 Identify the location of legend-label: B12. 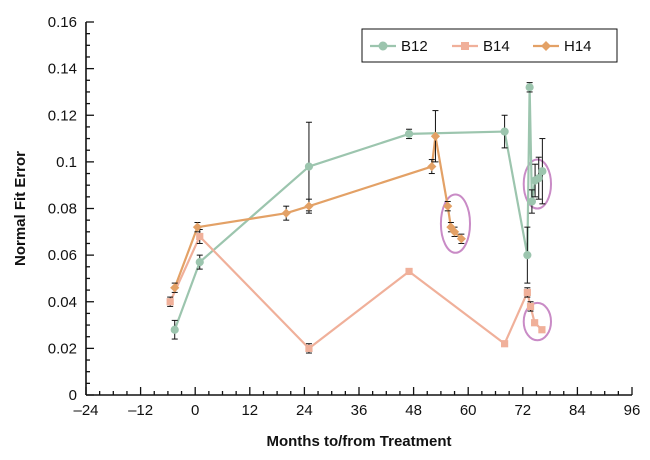
(414, 46).